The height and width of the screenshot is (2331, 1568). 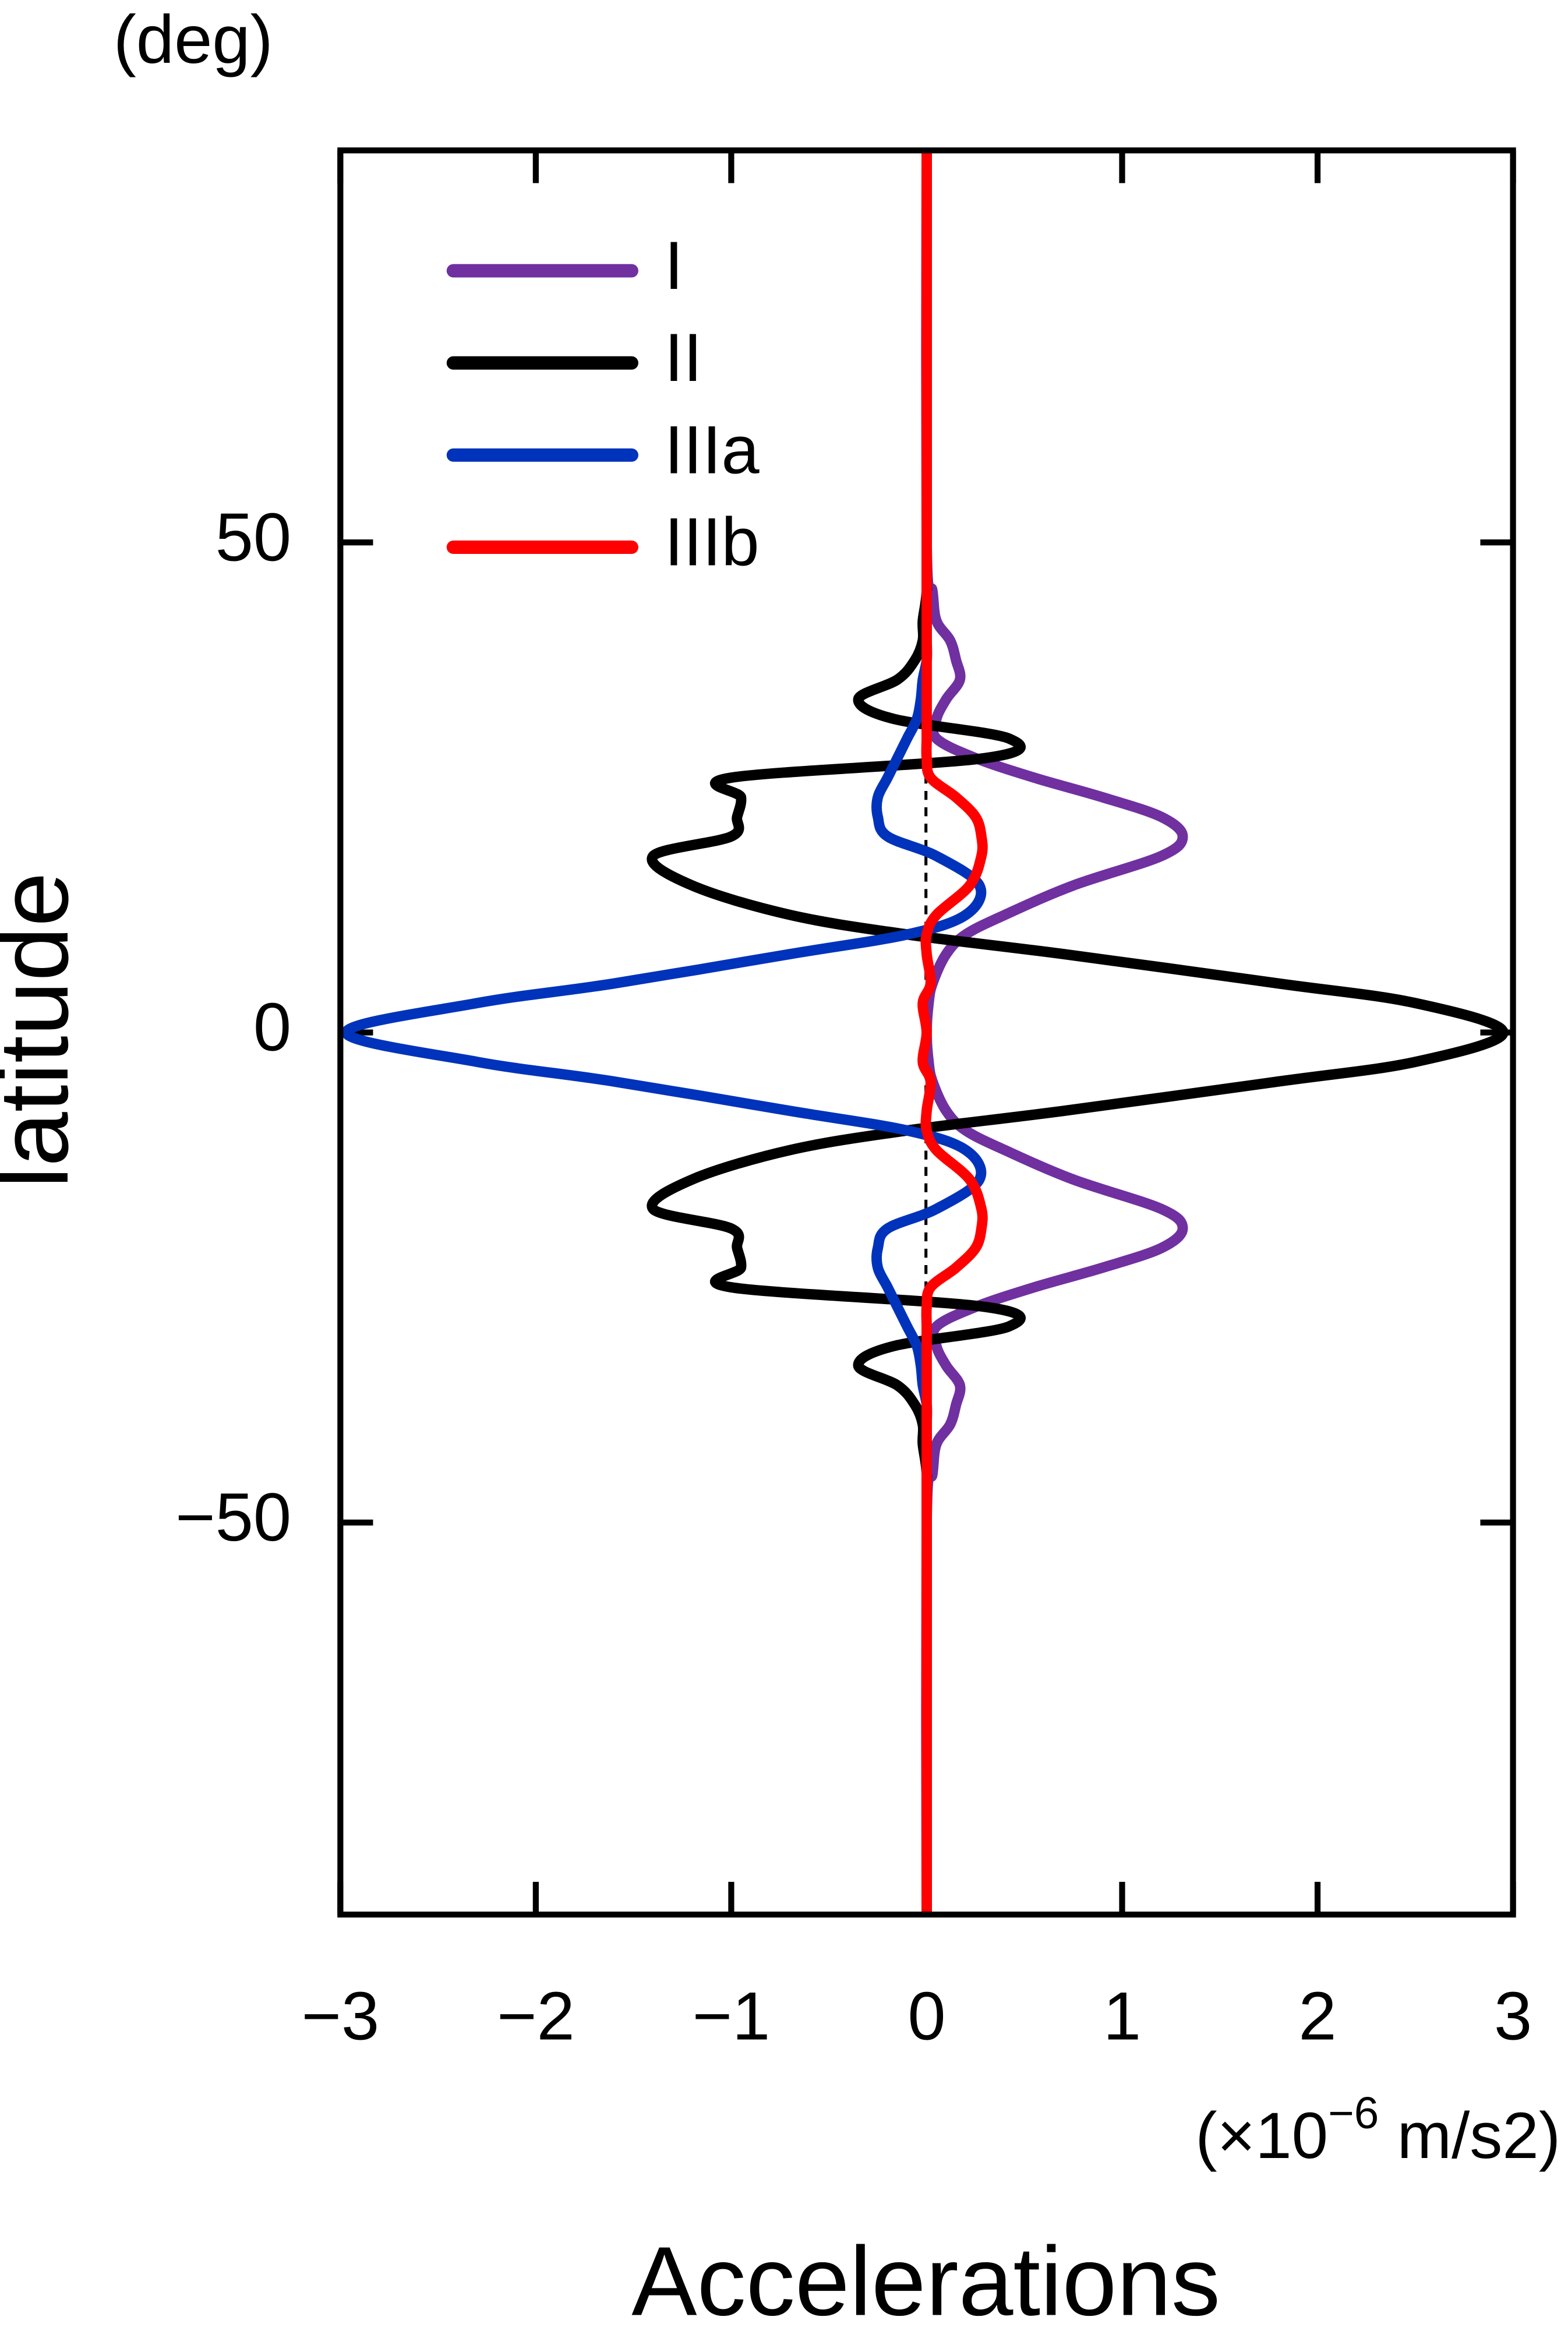 I want to click on x-unit-exponent: −6, so click(x=1354, y=2113).